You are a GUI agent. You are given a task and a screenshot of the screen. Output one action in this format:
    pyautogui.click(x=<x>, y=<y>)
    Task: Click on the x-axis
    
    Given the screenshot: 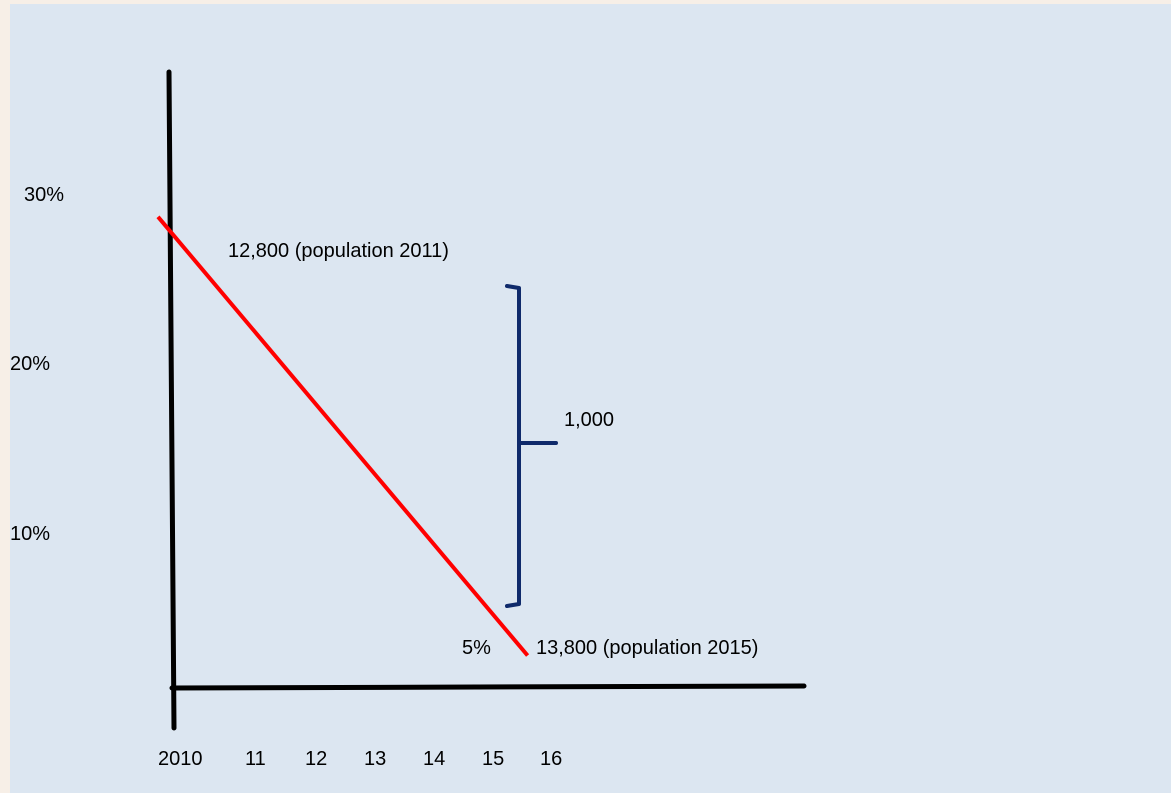 What is the action you would take?
    pyautogui.click(x=488, y=687)
    